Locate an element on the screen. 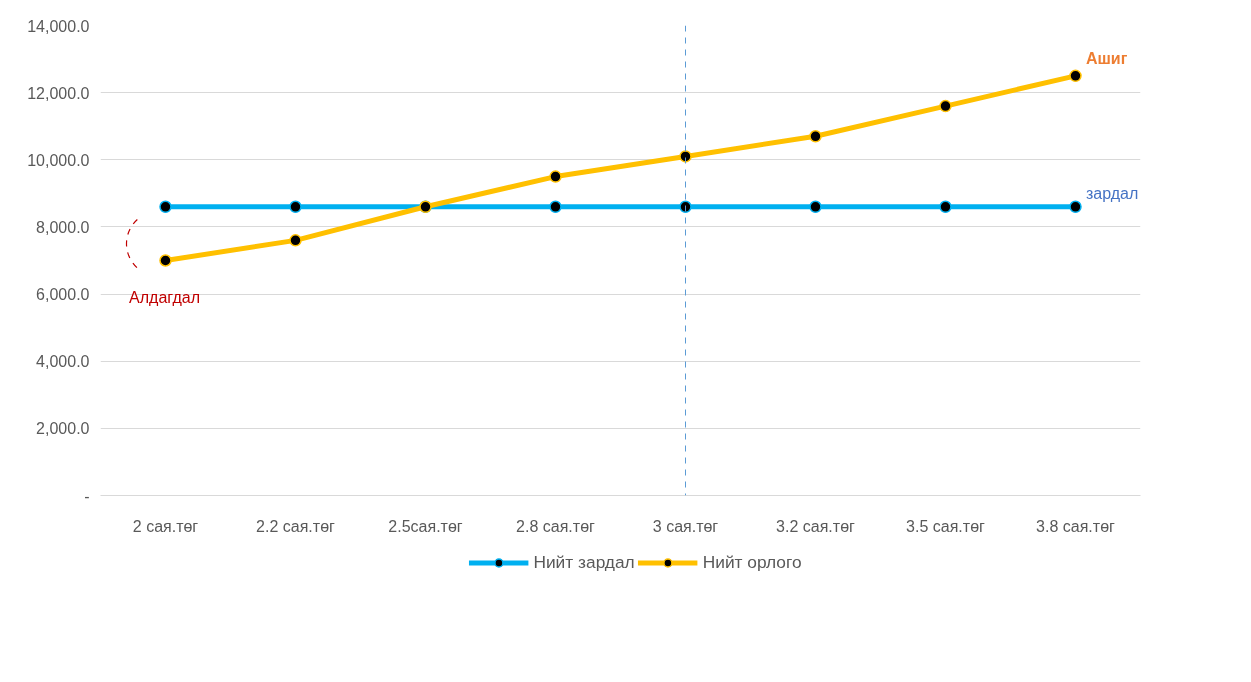  y-tick-label: - is located at coordinates (87, 496).